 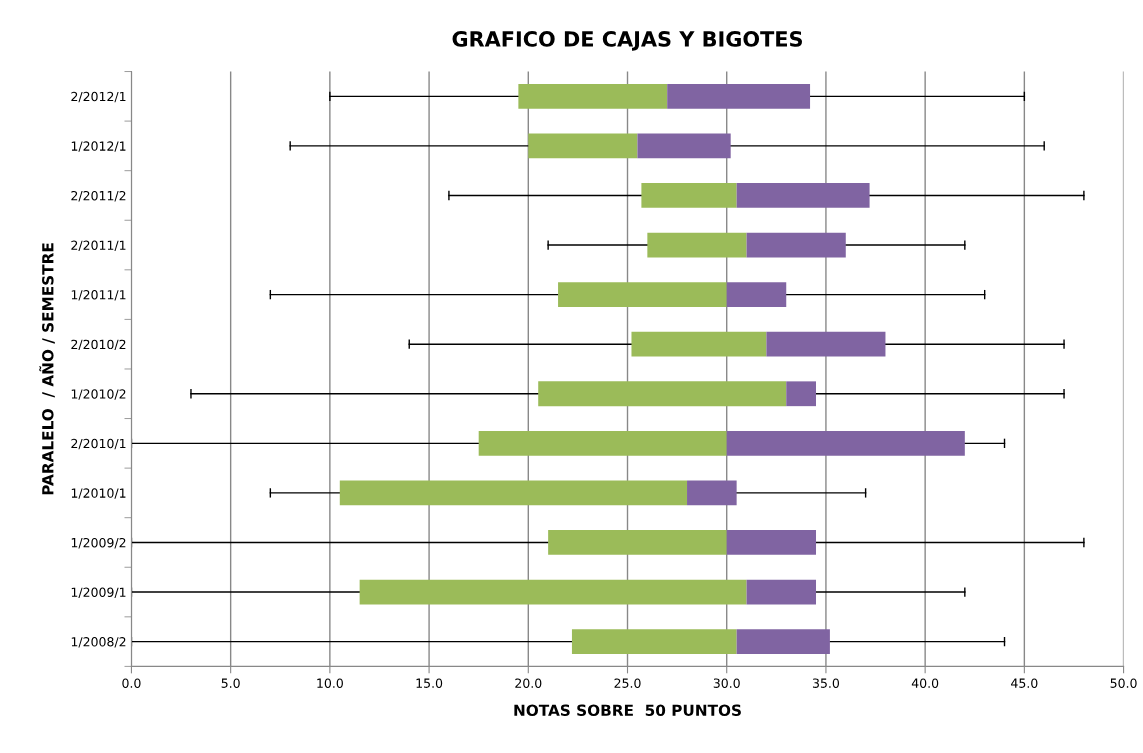 I want to click on x-tick-label: 35.0, so click(x=826, y=683).